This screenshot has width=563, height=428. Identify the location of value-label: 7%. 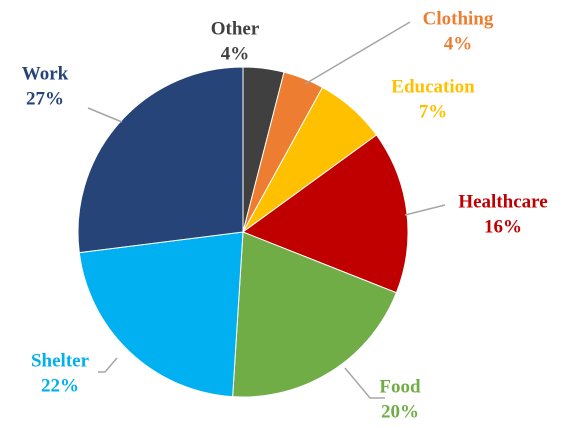
(433, 111).